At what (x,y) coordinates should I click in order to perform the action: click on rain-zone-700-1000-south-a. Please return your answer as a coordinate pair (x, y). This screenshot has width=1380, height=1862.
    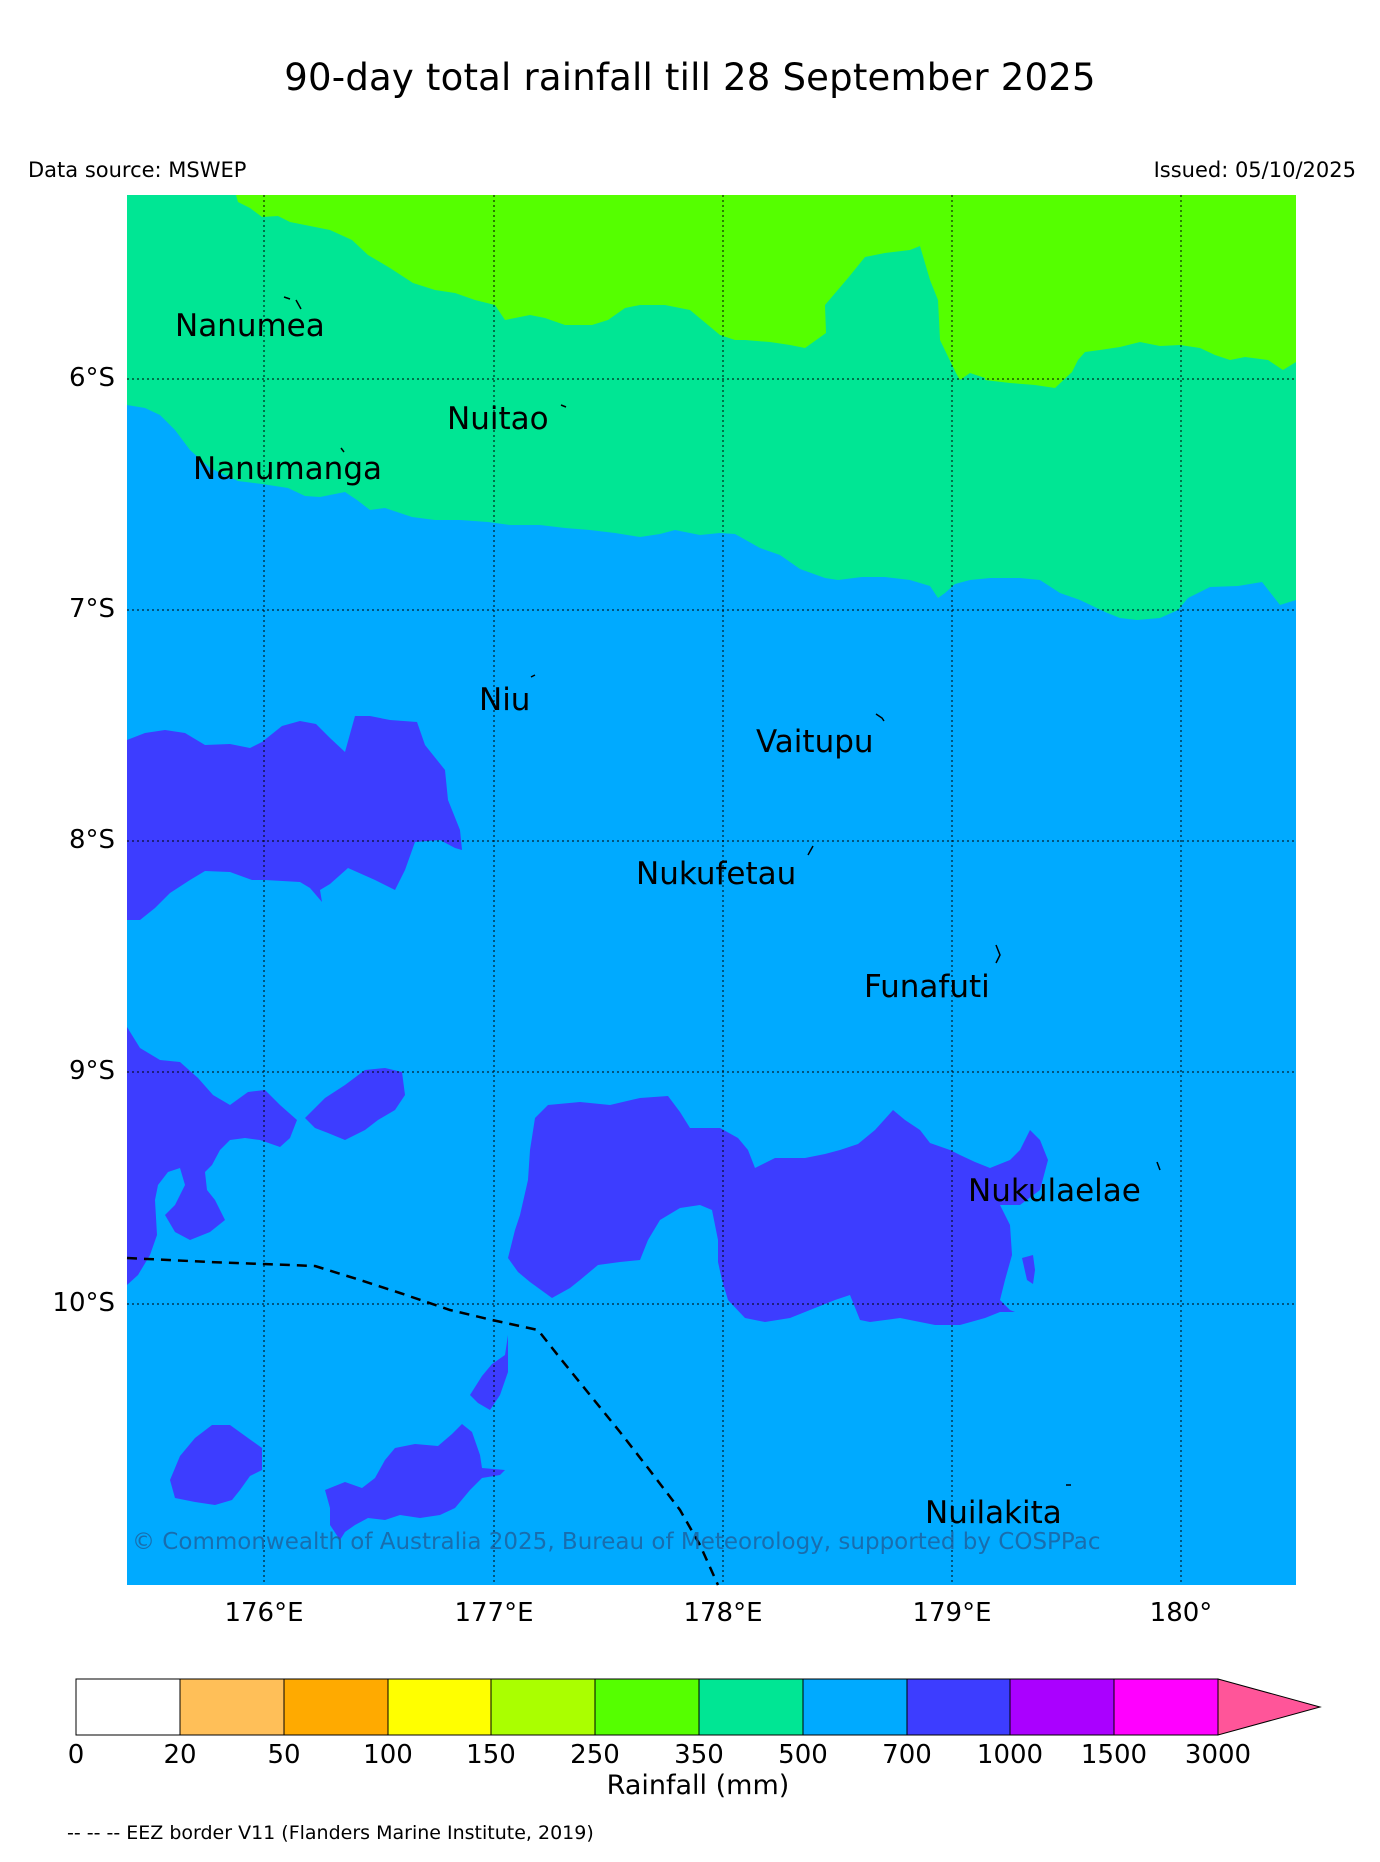
    Looking at the image, I should click on (489, 1372).